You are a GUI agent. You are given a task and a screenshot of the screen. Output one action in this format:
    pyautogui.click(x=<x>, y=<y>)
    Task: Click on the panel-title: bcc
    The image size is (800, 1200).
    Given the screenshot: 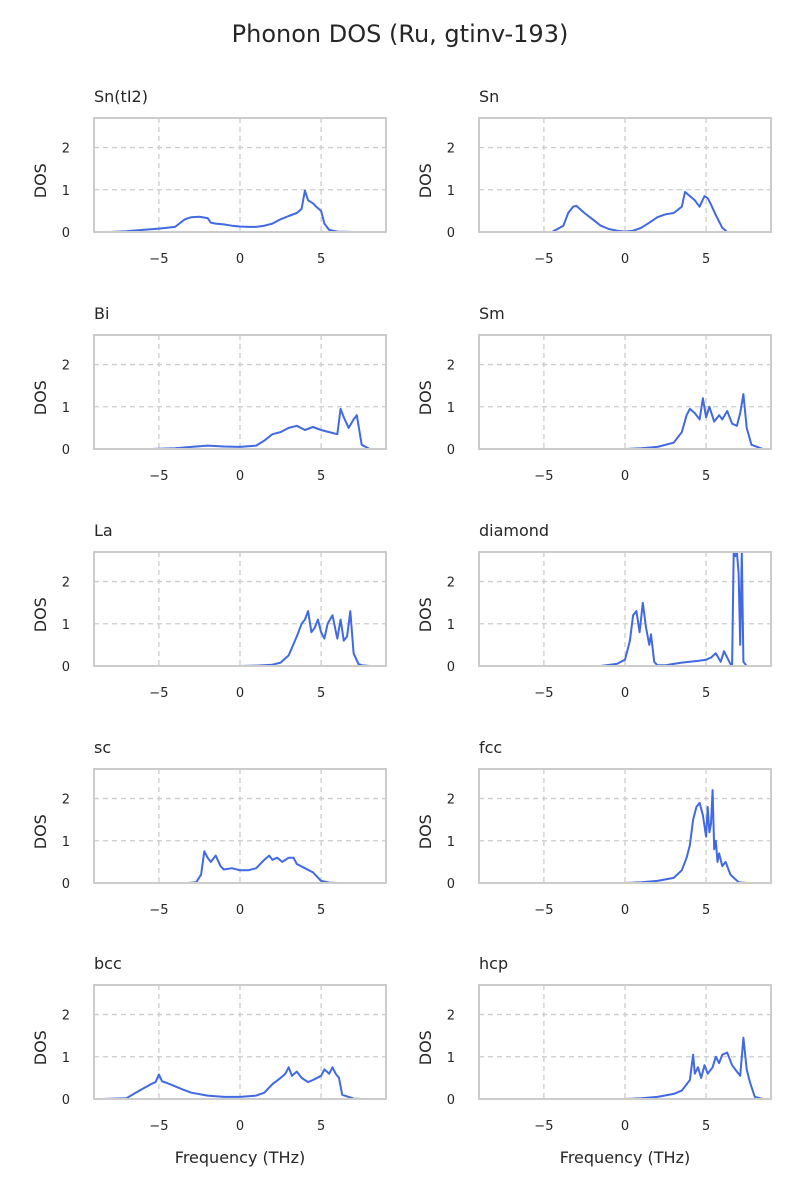 What is the action you would take?
    pyautogui.click(x=108, y=963)
    